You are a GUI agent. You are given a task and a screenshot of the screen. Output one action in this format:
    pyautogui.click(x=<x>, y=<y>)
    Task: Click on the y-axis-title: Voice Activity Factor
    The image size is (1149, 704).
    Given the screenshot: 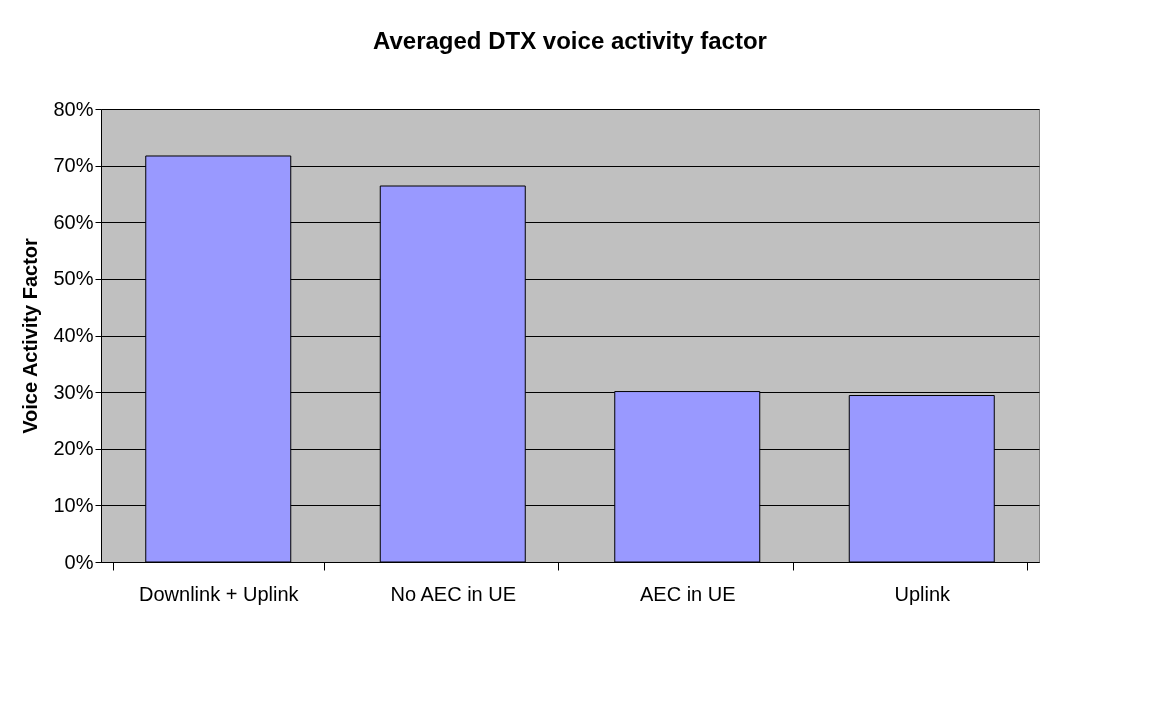 What is the action you would take?
    pyautogui.click(x=30, y=335)
    